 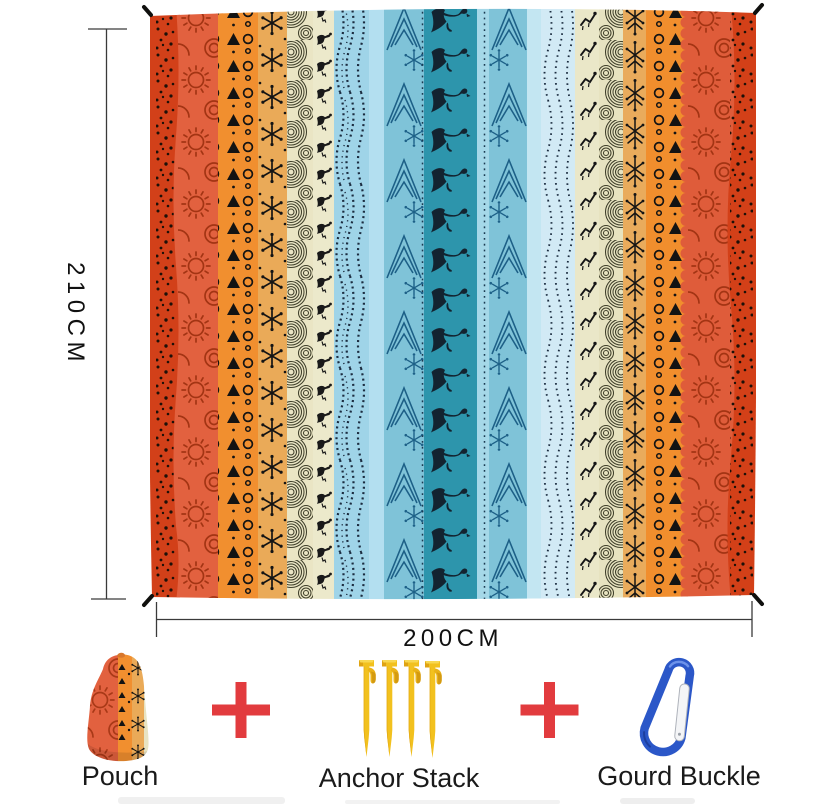 What do you see at coordinates (399, 778) in the screenshot?
I see `svg-text: Anchor Stack` at bounding box center [399, 778].